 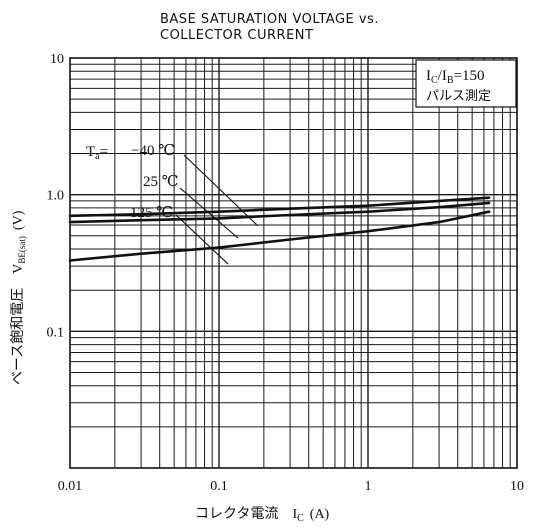 I want to click on series-label-25: 25 ℃, so click(x=161, y=182).